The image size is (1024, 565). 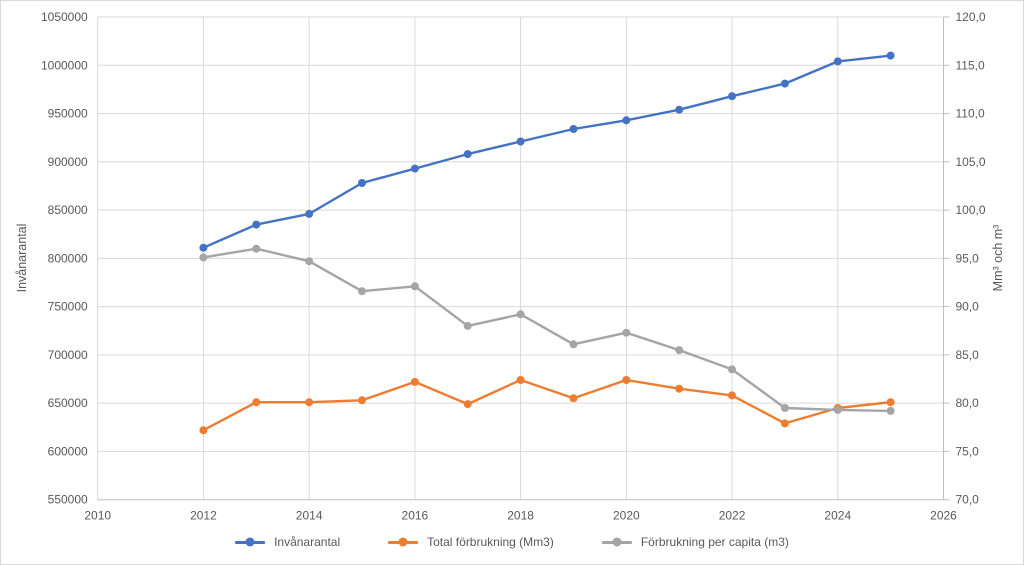 What do you see at coordinates (520, 516) in the screenshot?
I see `x-tick-label: 2018` at bounding box center [520, 516].